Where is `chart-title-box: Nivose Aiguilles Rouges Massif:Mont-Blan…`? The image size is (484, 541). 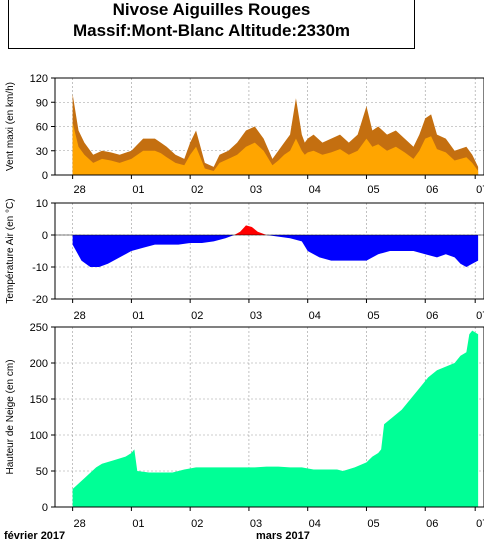 chart-title-box: Nivose Aiguilles Rouges Massif:Mont-Blan… is located at coordinates (211, 24).